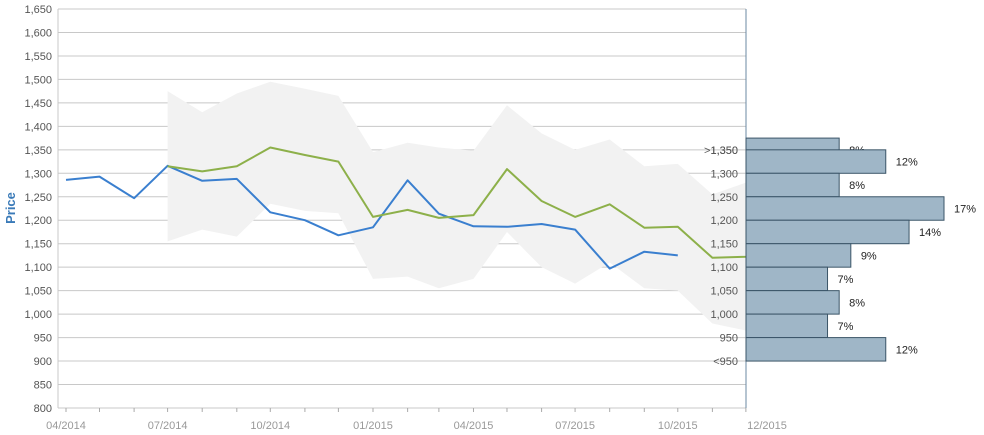  What do you see at coordinates (38, 268) in the screenshot?
I see `y-tick-label: 1,100` at bounding box center [38, 268].